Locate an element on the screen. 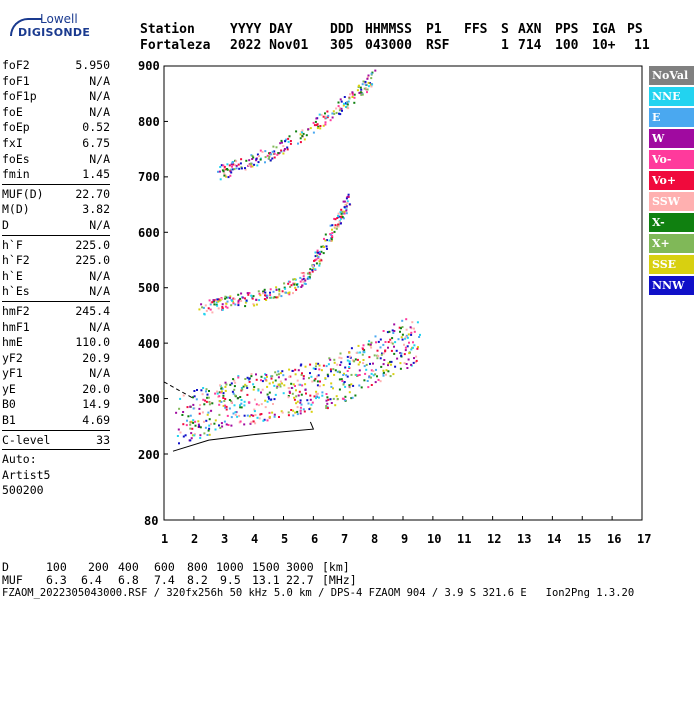  param-row-hme: hmE 110.0 is located at coordinates (56, 343).